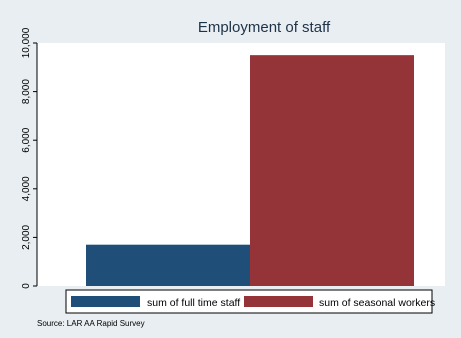 This screenshot has width=461, height=338. I want to click on y-tick-label: 6,000, so click(26, 139).